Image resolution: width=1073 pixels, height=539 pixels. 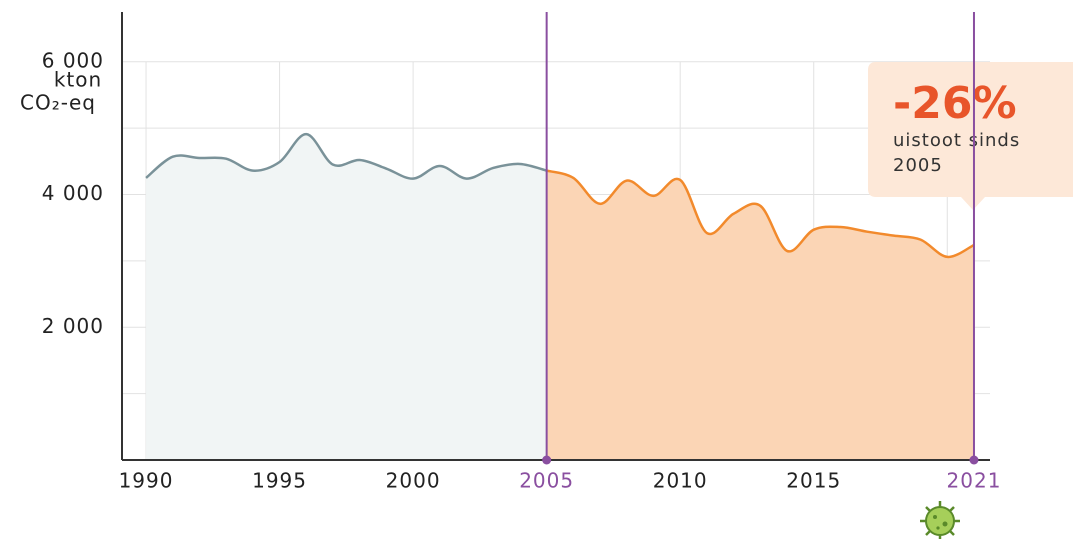 I want to click on annotation-value: -26%, so click(x=955, y=104).